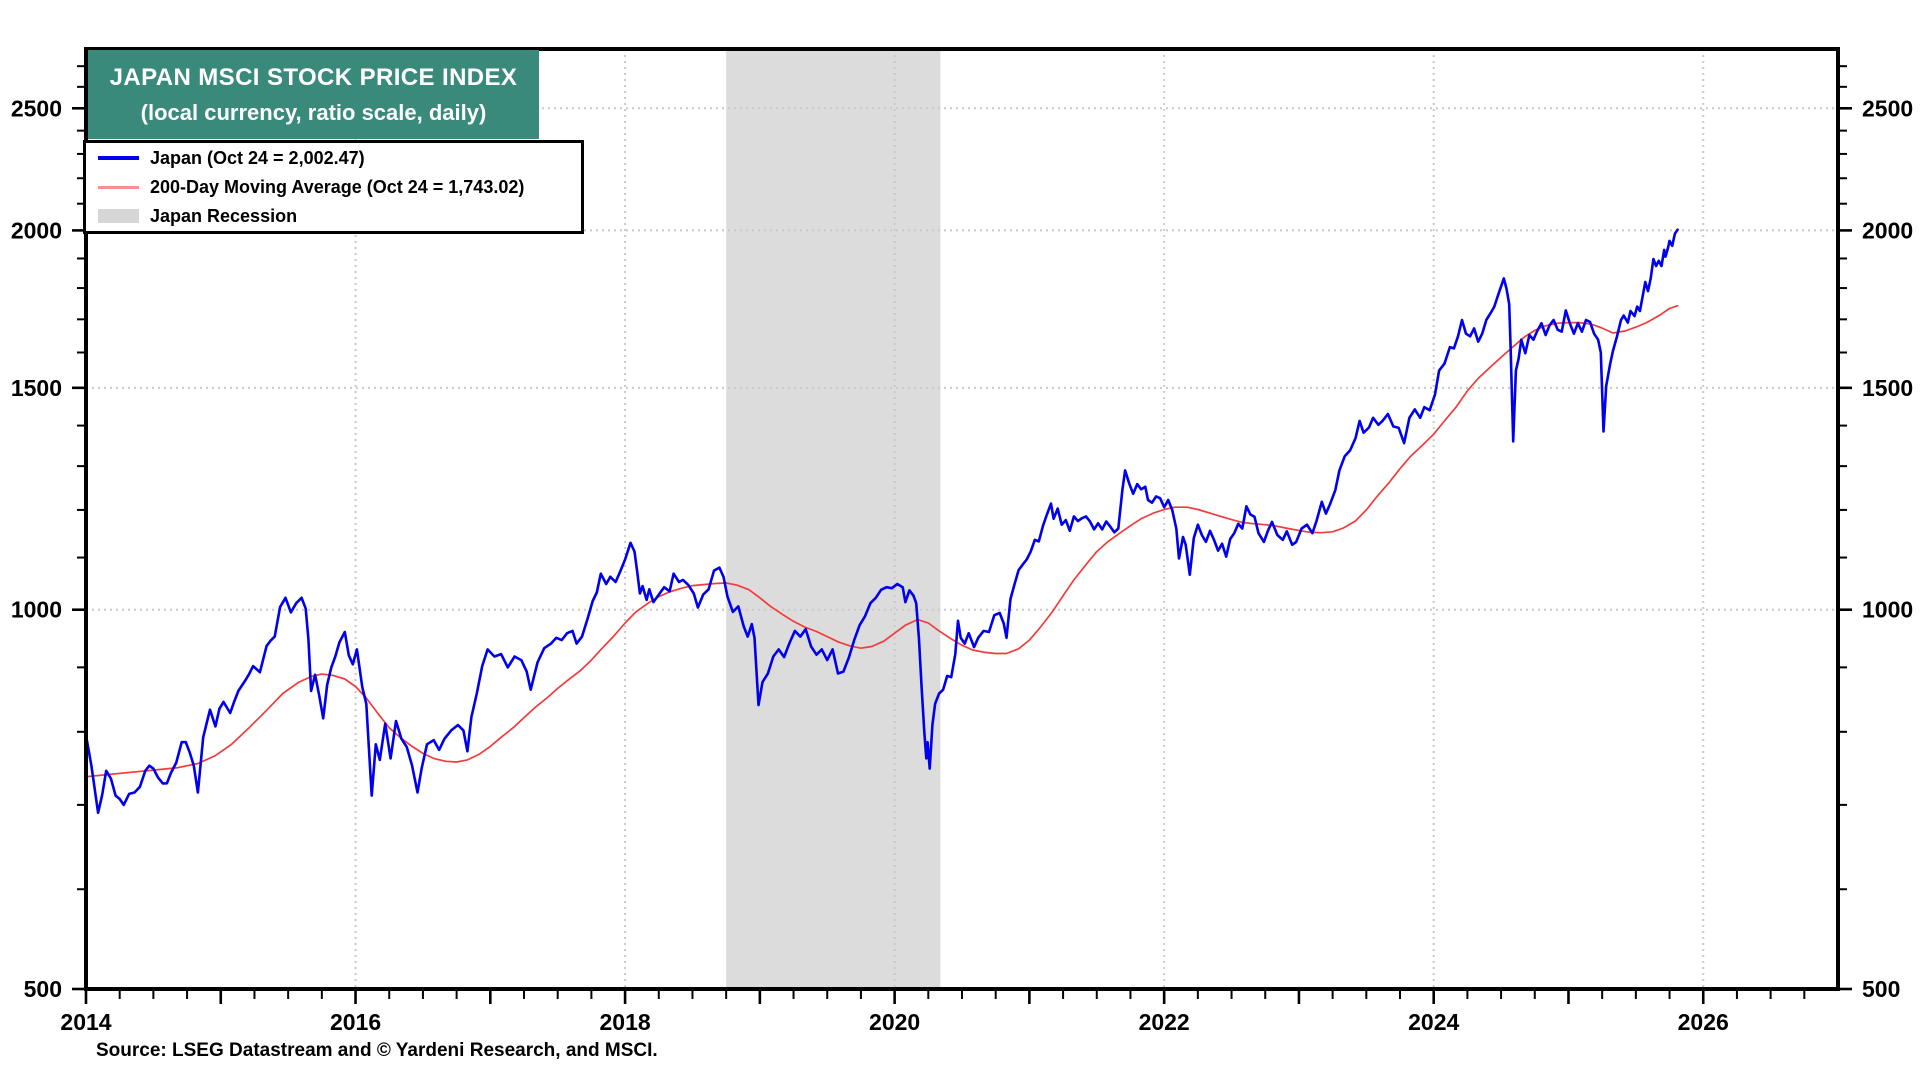 The width and height of the screenshot is (1920, 1080). I want to click on recession-band, so click(833, 519).